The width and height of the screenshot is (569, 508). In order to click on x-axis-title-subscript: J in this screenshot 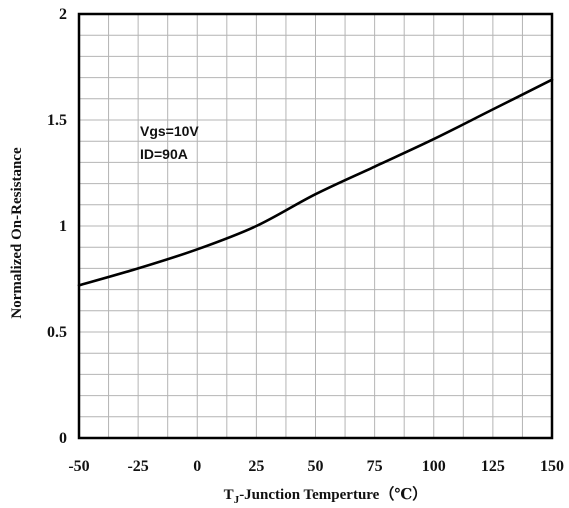, I will do `click(237, 500)`.